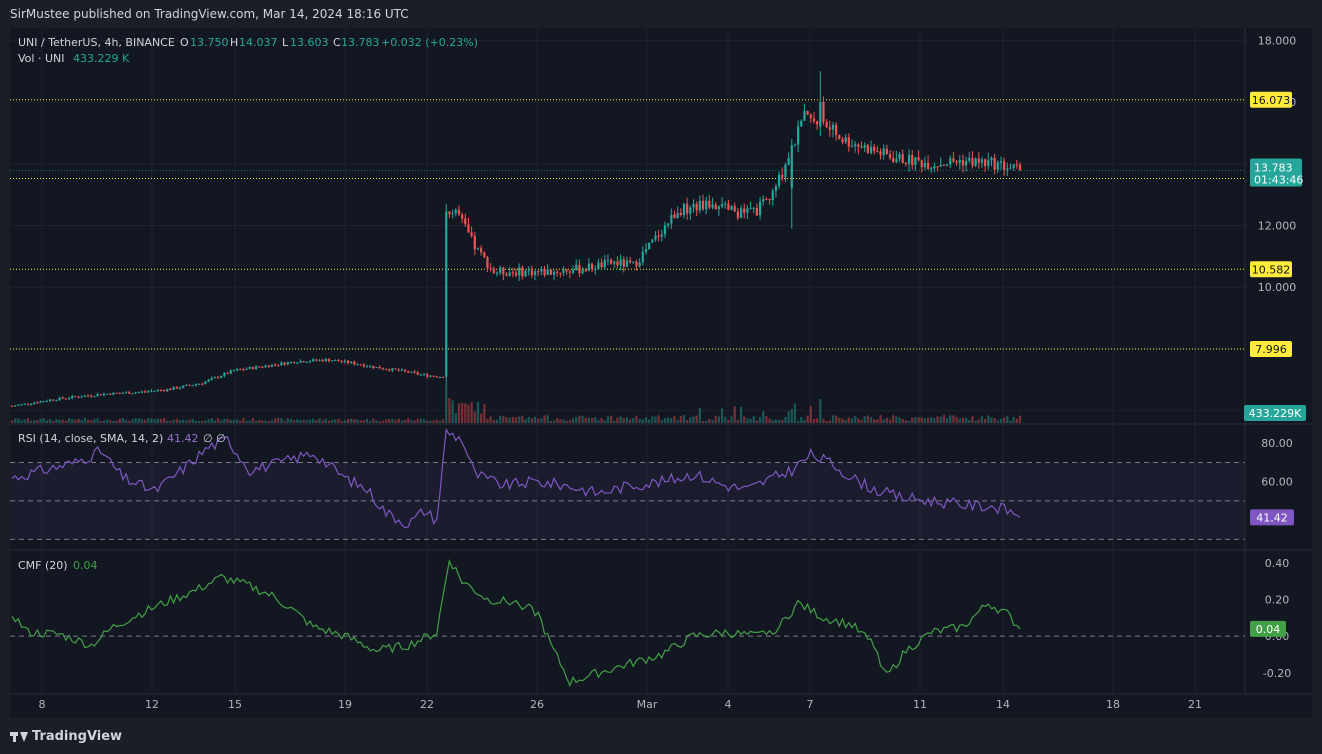 The width and height of the screenshot is (1322, 754). Describe the element at coordinates (66, 736) in the screenshot. I see `tradingview-logo: TradingView` at that location.